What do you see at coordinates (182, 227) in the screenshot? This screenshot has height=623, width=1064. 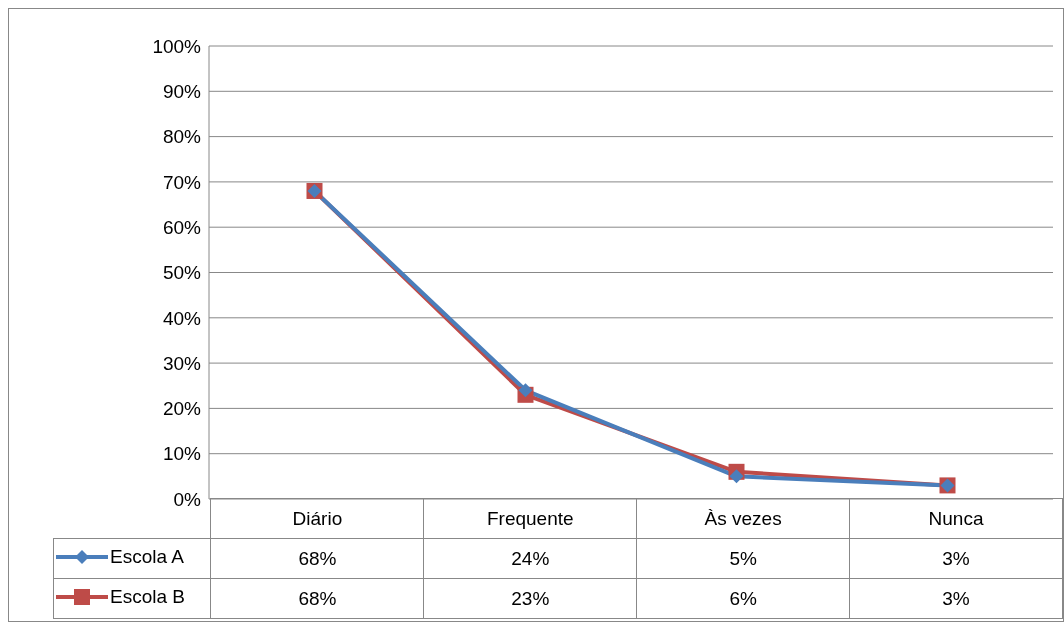 I see `y-tick-label: 60%` at bounding box center [182, 227].